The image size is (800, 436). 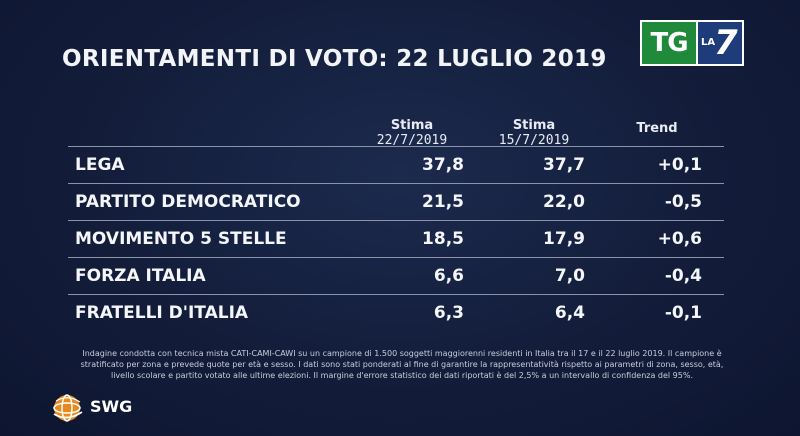 What do you see at coordinates (396, 201) in the screenshot?
I see `table-row: PARTITO DEMOCRATICO 21,5 22,0 -0,5` at bounding box center [396, 201].